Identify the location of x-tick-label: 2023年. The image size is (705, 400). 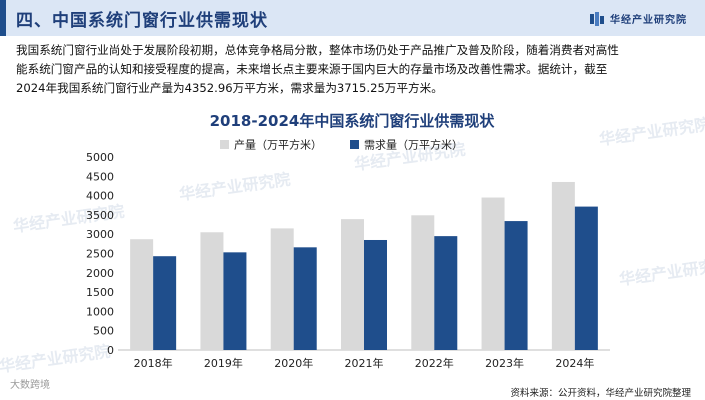
(504, 363).